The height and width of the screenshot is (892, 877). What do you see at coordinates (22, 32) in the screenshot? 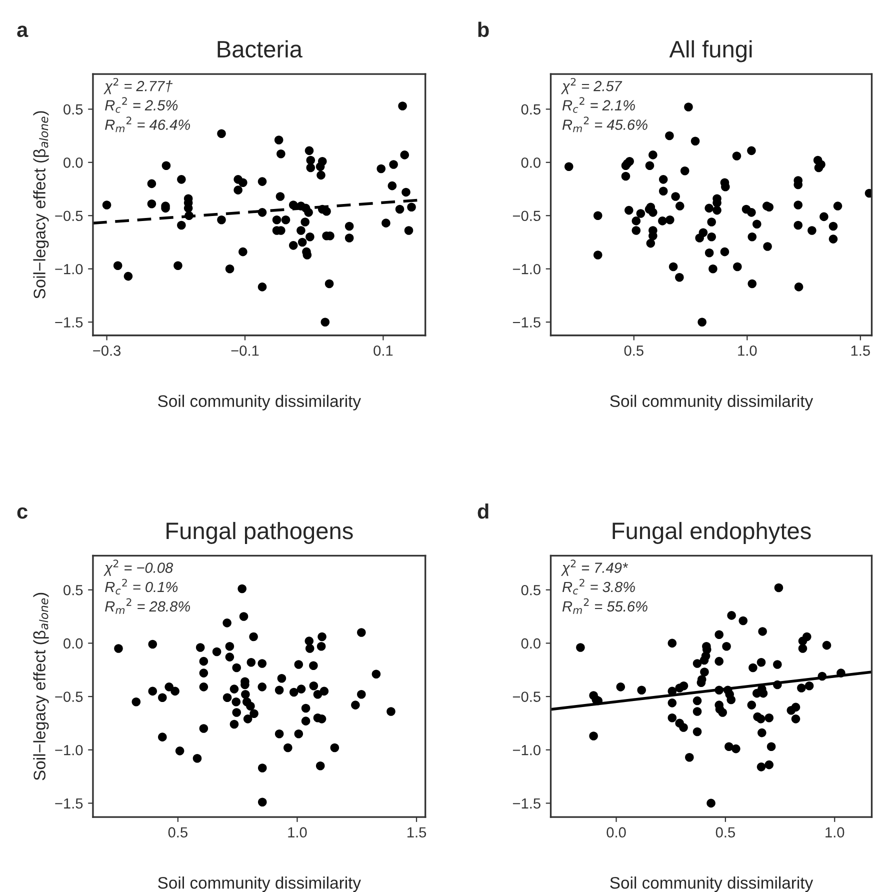
I see `text: a` at bounding box center [22, 32].